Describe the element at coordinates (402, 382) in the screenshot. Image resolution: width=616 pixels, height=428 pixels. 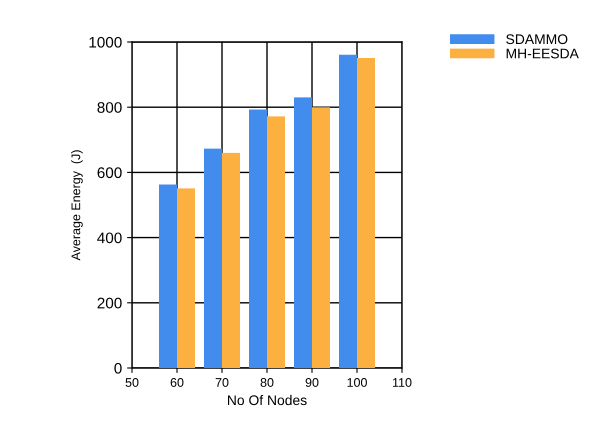
I see `x-tick-label: 110` at that location.